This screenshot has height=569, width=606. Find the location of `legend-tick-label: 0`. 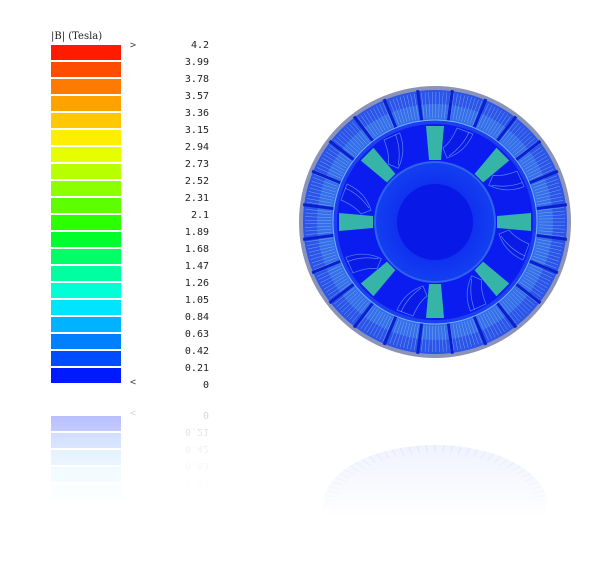

legend-tick-label: 0 is located at coordinates (205, 385).